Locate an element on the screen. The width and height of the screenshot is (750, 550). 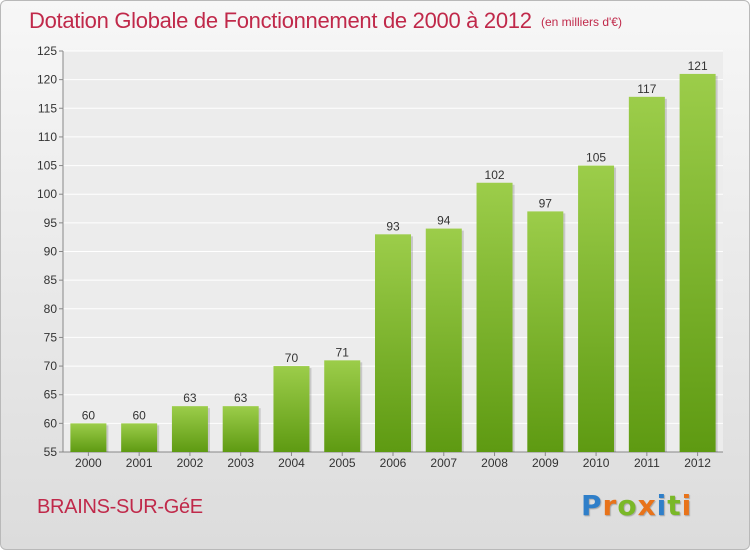
x-tick-label: 2012 is located at coordinates (697, 463).